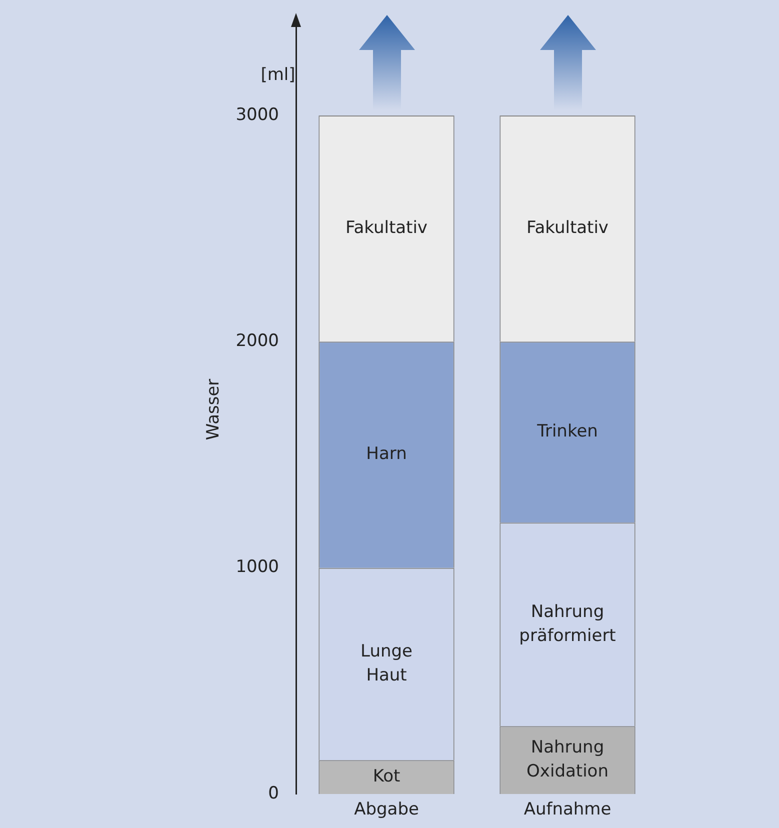 The width and height of the screenshot is (779, 828). I want to click on x-tick-label: Aufnahme, so click(568, 810).